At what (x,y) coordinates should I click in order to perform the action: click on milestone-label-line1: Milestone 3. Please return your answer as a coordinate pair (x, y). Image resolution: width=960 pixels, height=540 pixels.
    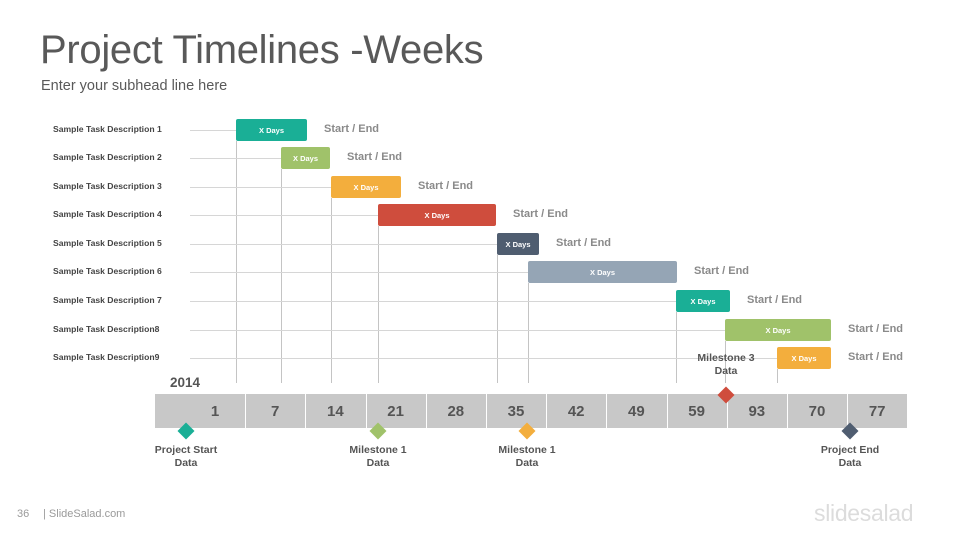
    Looking at the image, I should click on (726, 358).